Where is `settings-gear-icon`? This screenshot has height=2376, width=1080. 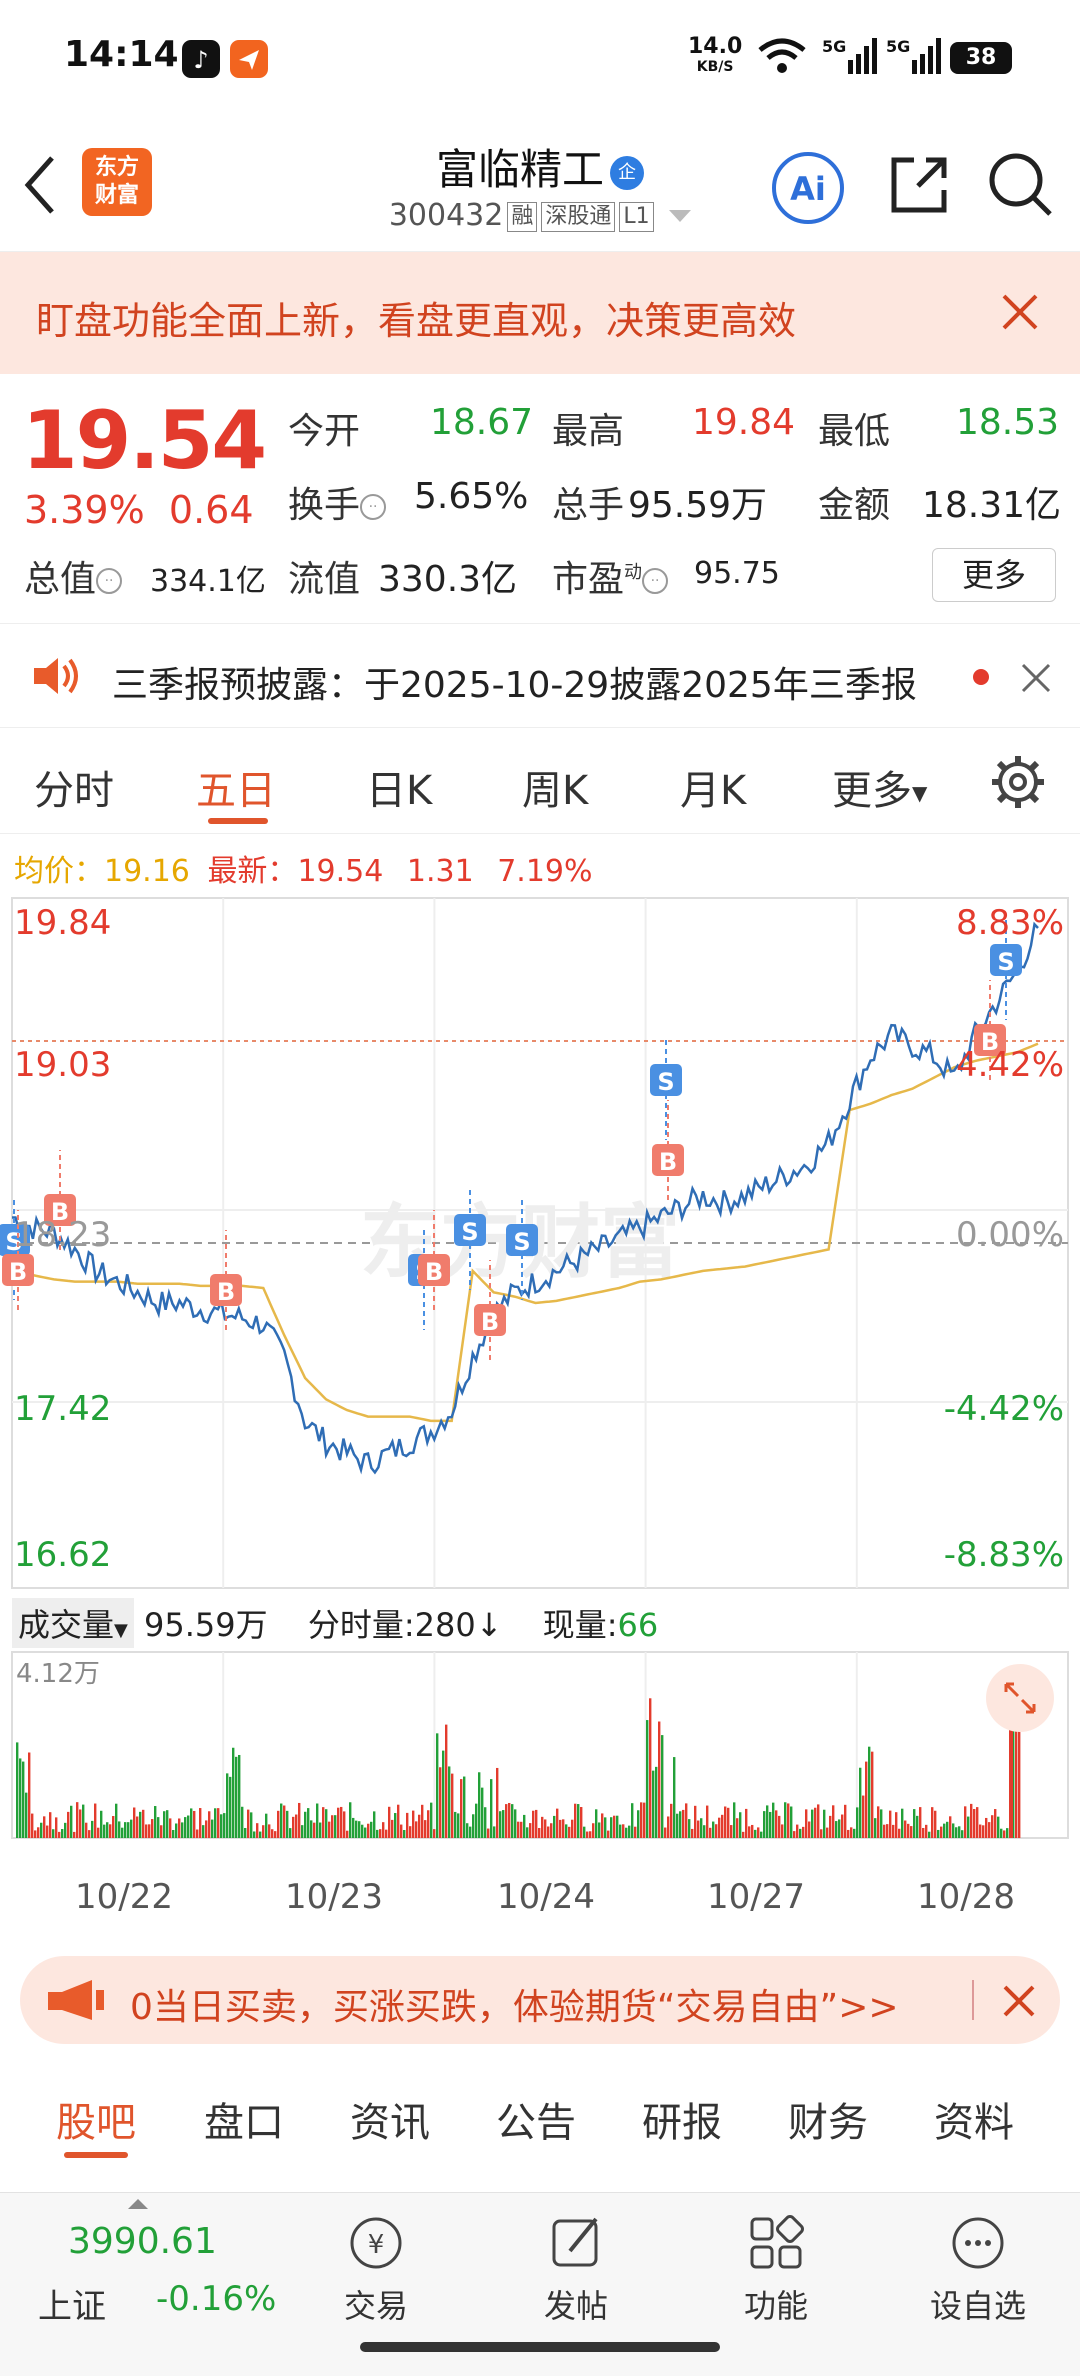 settings-gear-icon is located at coordinates (1018, 782).